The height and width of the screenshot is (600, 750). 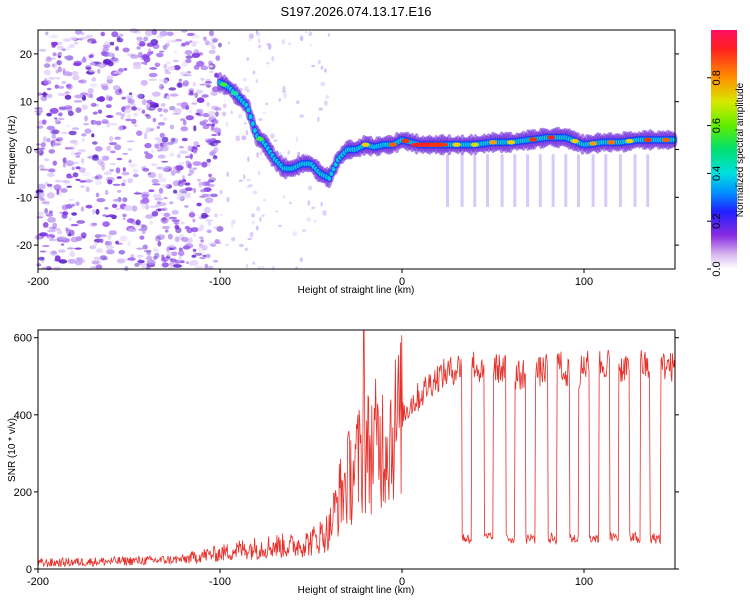 What do you see at coordinates (23, 339) in the screenshot?
I see `snr-y-tick-label: 600` at bounding box center [23, 339].